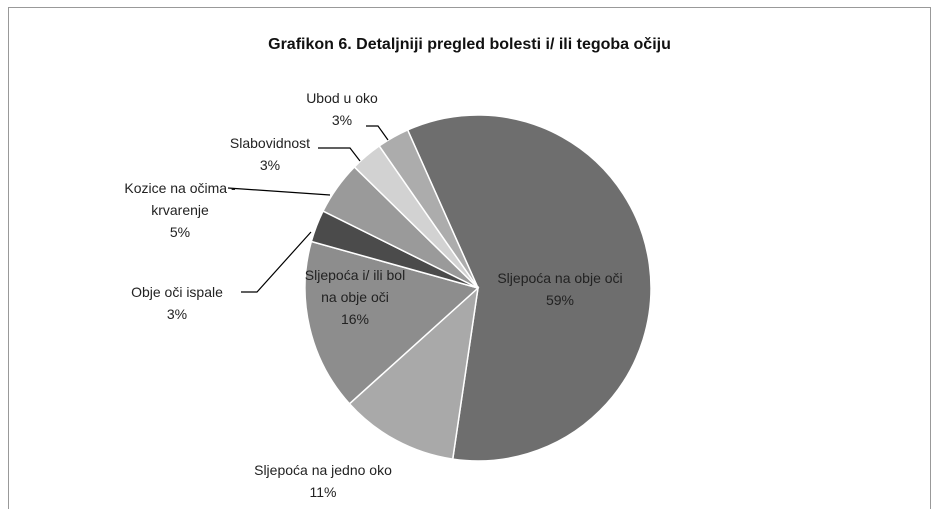 Image resolution: width=939 pixels, height=509 pixels. What do you see at coordinates (560, 289) in the screenshot?
I see `slice-label: Sljepoća na obje oči 59%` at bounding box center [560, 289].